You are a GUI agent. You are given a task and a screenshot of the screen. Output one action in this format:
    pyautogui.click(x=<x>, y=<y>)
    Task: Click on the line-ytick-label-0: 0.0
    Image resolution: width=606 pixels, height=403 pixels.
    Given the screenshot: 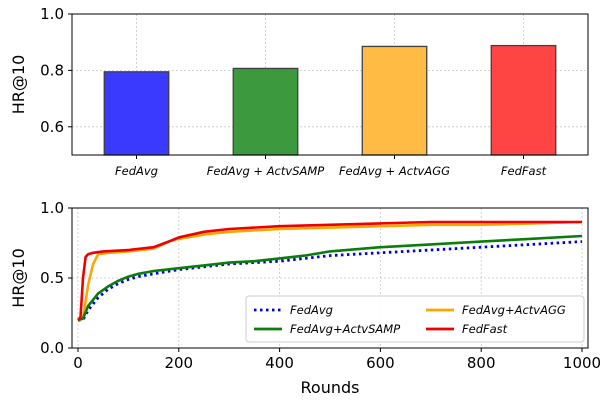 What is the action you would take?
    pyautogui.click(x=52, y=348)
    